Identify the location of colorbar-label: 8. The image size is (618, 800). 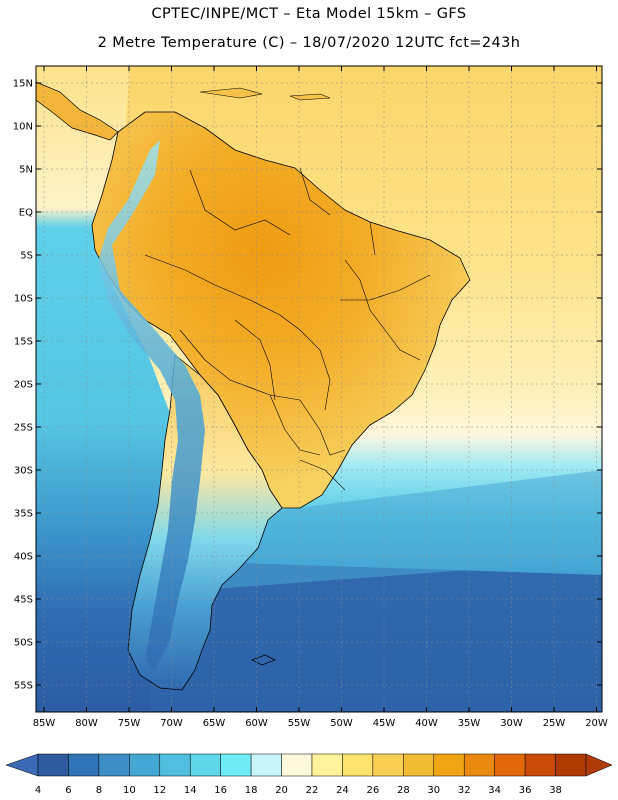
(99, 790).